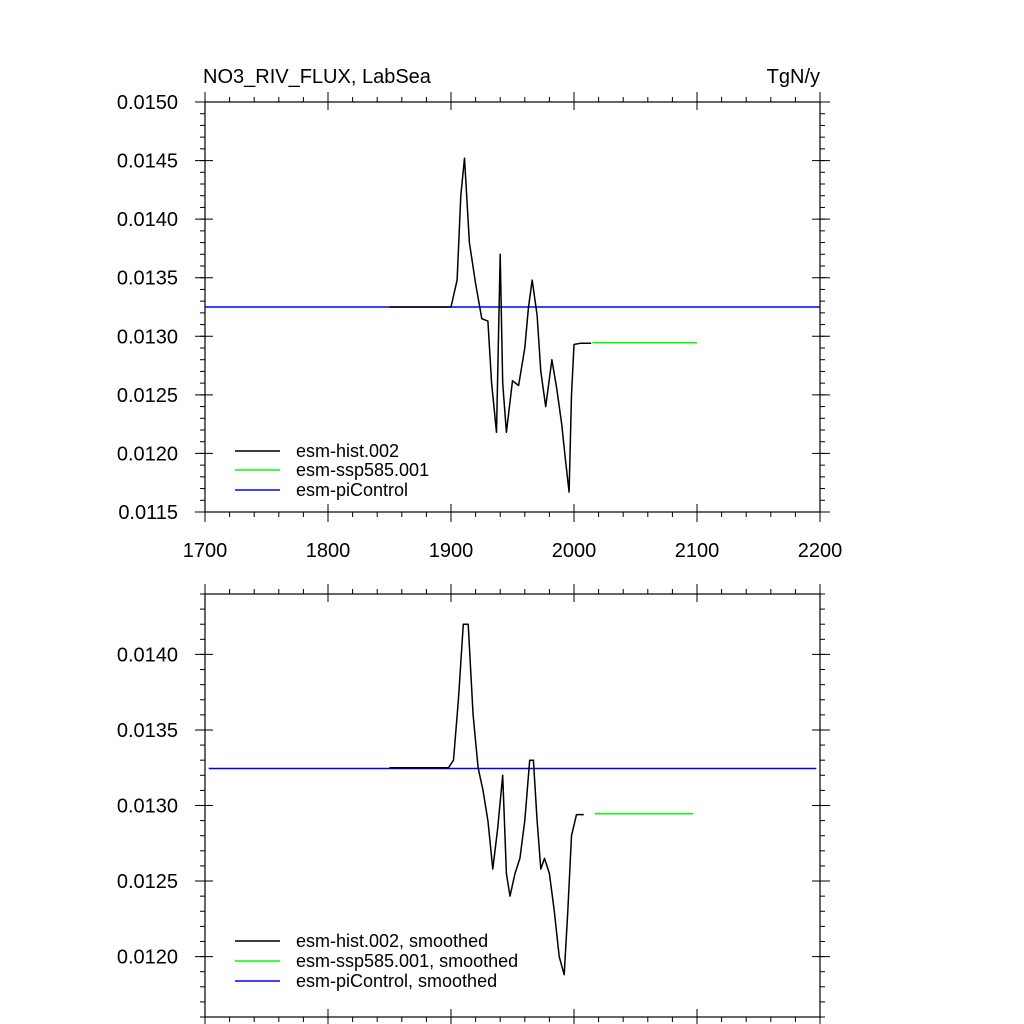  What do you see at coordinates (147, 162) in the screenshot?
I see `top-y-tick-label: 0.0145` at bounding box center [147, 162].